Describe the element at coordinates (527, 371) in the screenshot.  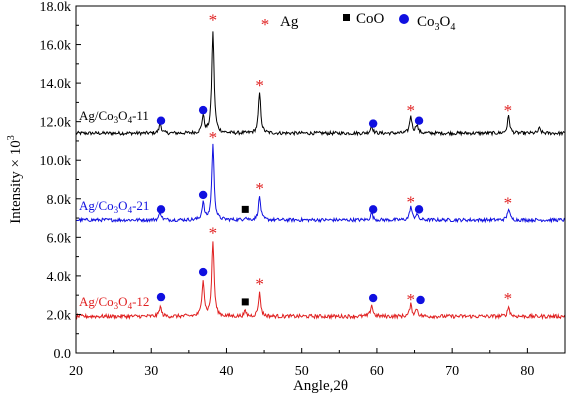
I see `x-tick-label-80: 80` at that location.